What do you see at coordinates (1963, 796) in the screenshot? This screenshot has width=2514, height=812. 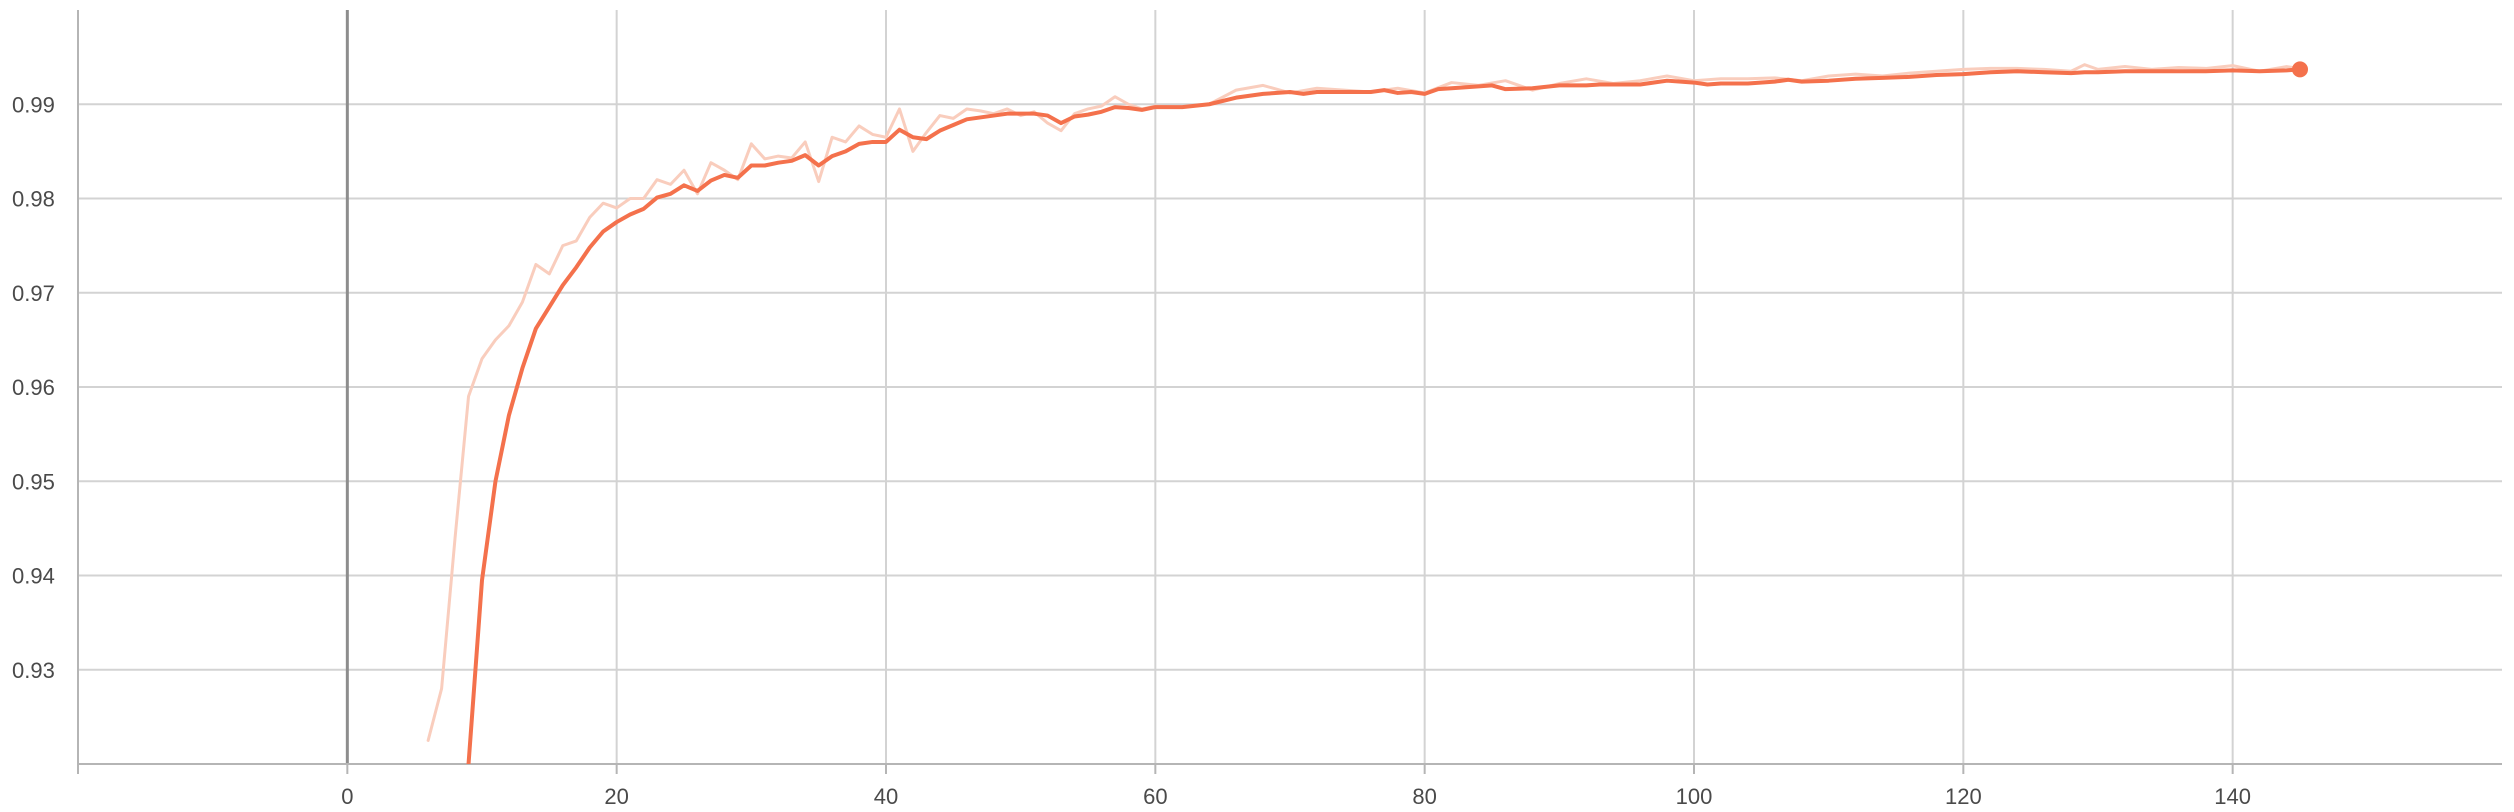 I see `x-tick-label: 120` at bounding box center [1963, 796].